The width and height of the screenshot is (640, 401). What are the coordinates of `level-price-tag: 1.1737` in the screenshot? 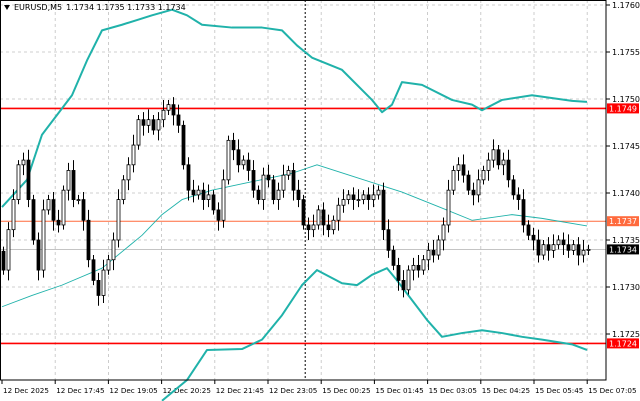 It's located at (623, 221).